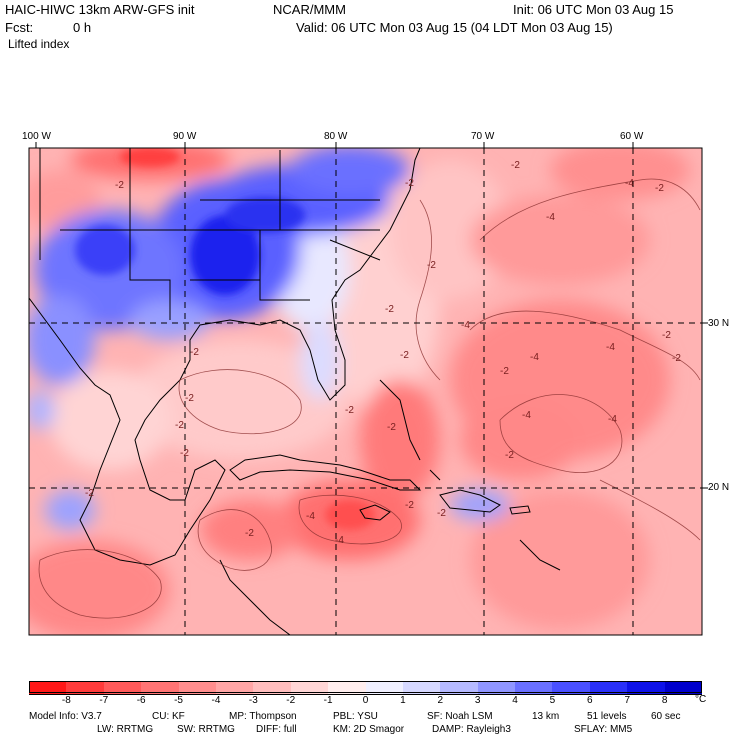  What do you see at coordinates (546, 716) in the screenshot?
I see `model-info-item: 13 km` at bounding box center [546, 716].